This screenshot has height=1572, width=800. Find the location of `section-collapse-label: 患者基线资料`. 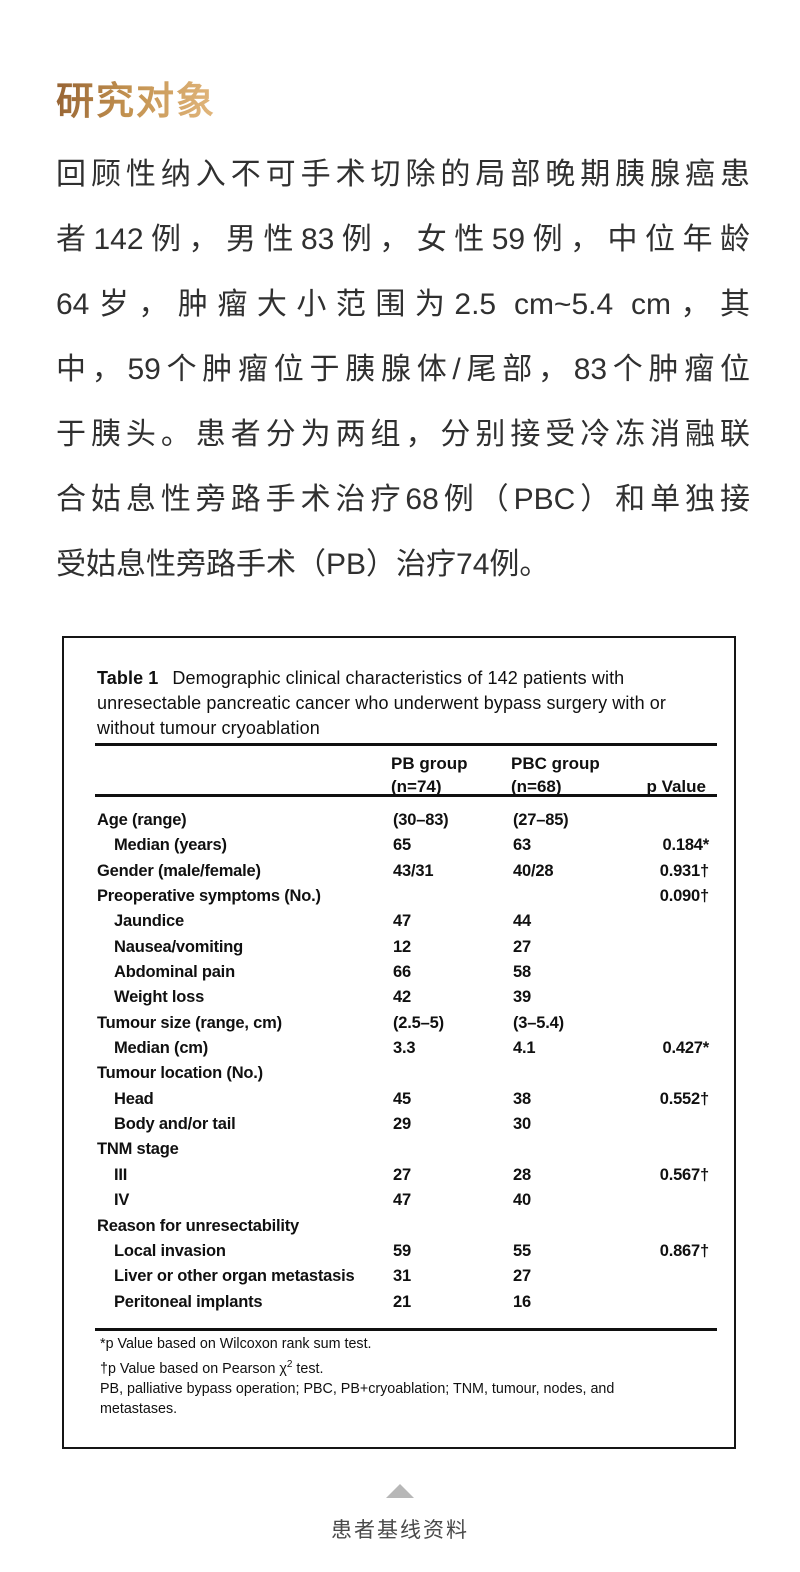

section-collapse-label: 患者基线资料 is located at coordinates (400, 1530).